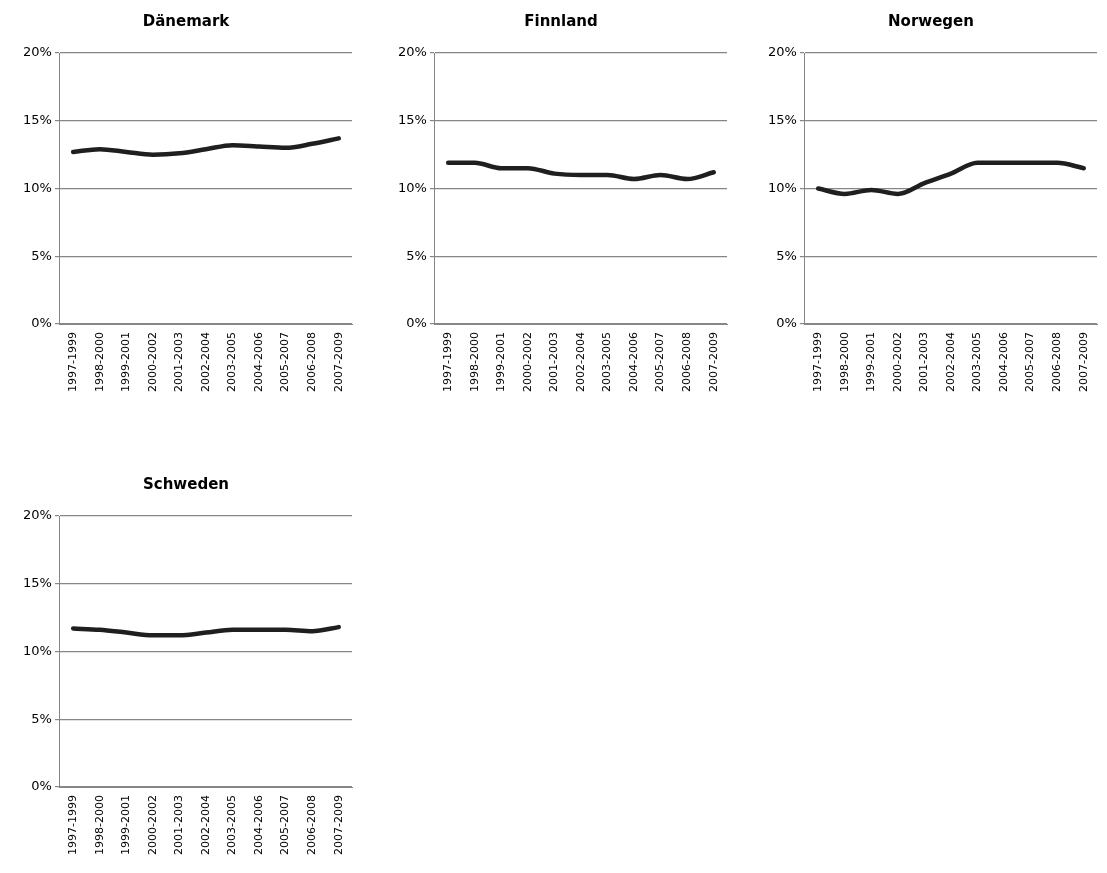 The image size is (1107, 873). I want to click on chart-title: Finnland, so click(561, 20).